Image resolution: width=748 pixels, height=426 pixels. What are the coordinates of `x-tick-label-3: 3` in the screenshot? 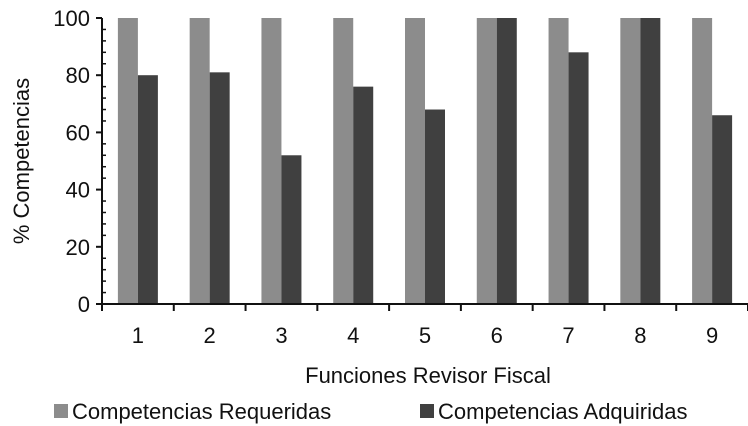 It's located at (281, 335).